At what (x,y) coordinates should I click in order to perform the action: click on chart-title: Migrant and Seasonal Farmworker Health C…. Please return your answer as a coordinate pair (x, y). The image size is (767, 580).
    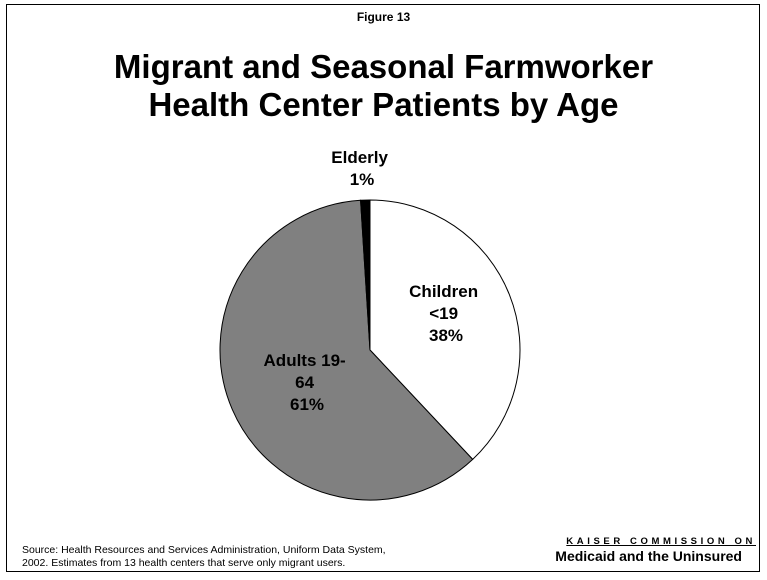
    Looking at the image, I should click on (383, 86).